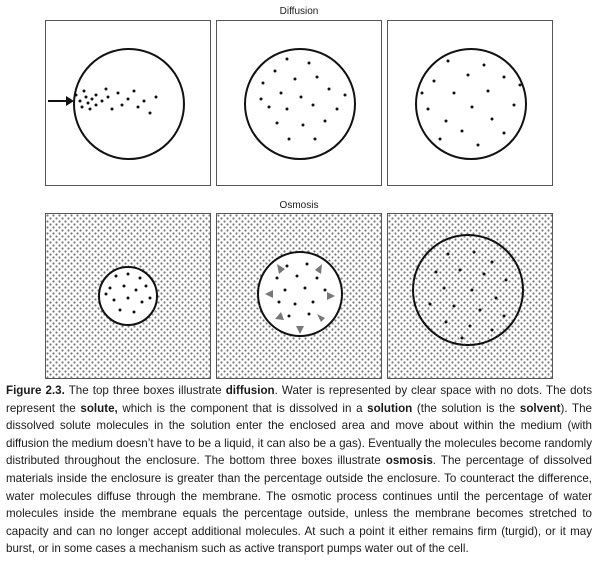 The height and width of the screenshot is (576, 599). I want to click on caption-text-4: (the solution is the, so click(466, 408).